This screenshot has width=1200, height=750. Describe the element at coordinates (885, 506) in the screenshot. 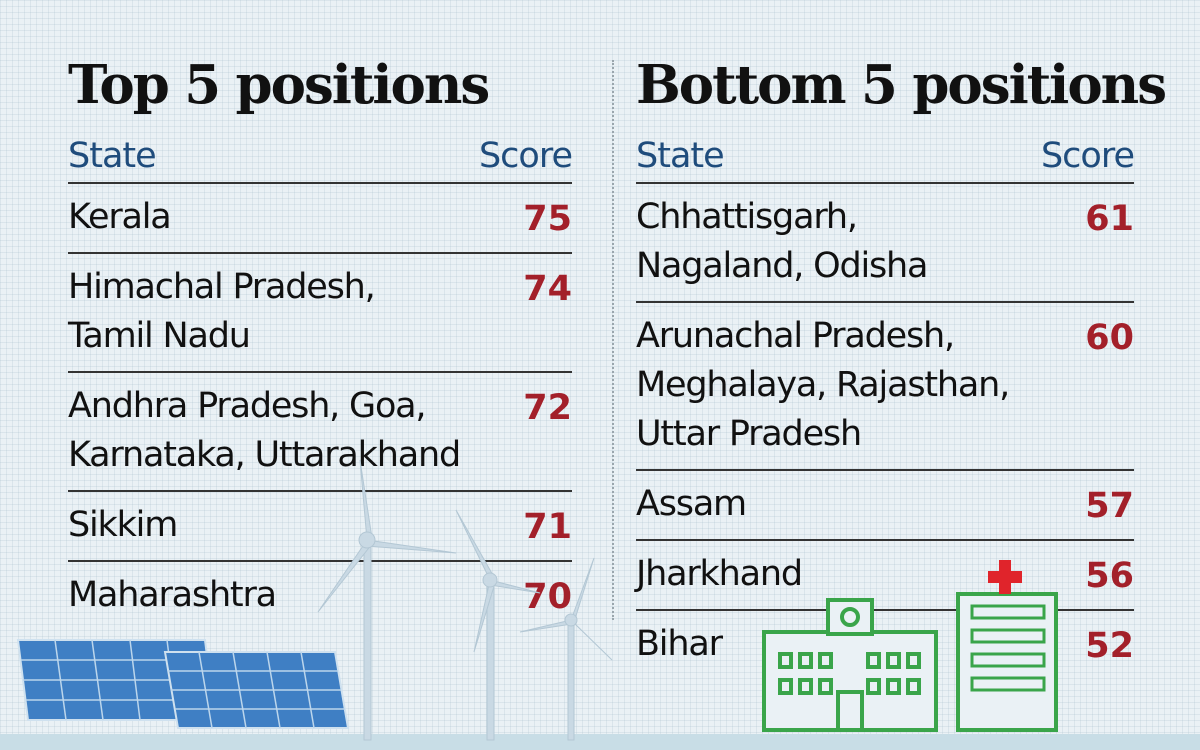

I see `bottom-table-row: Assam 57` at that location.